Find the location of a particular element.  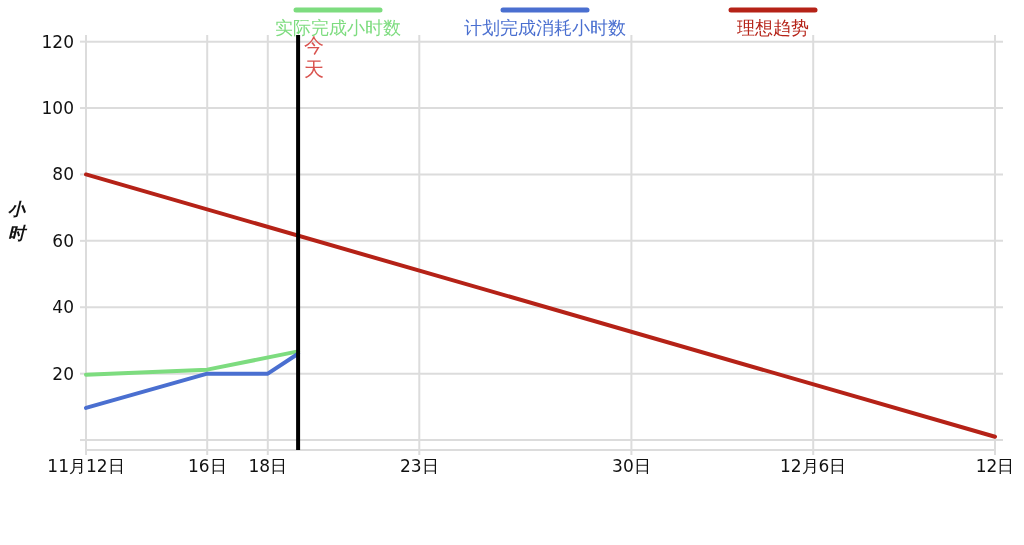

y-tick-label: 20 is located at coordinates (63, 373).